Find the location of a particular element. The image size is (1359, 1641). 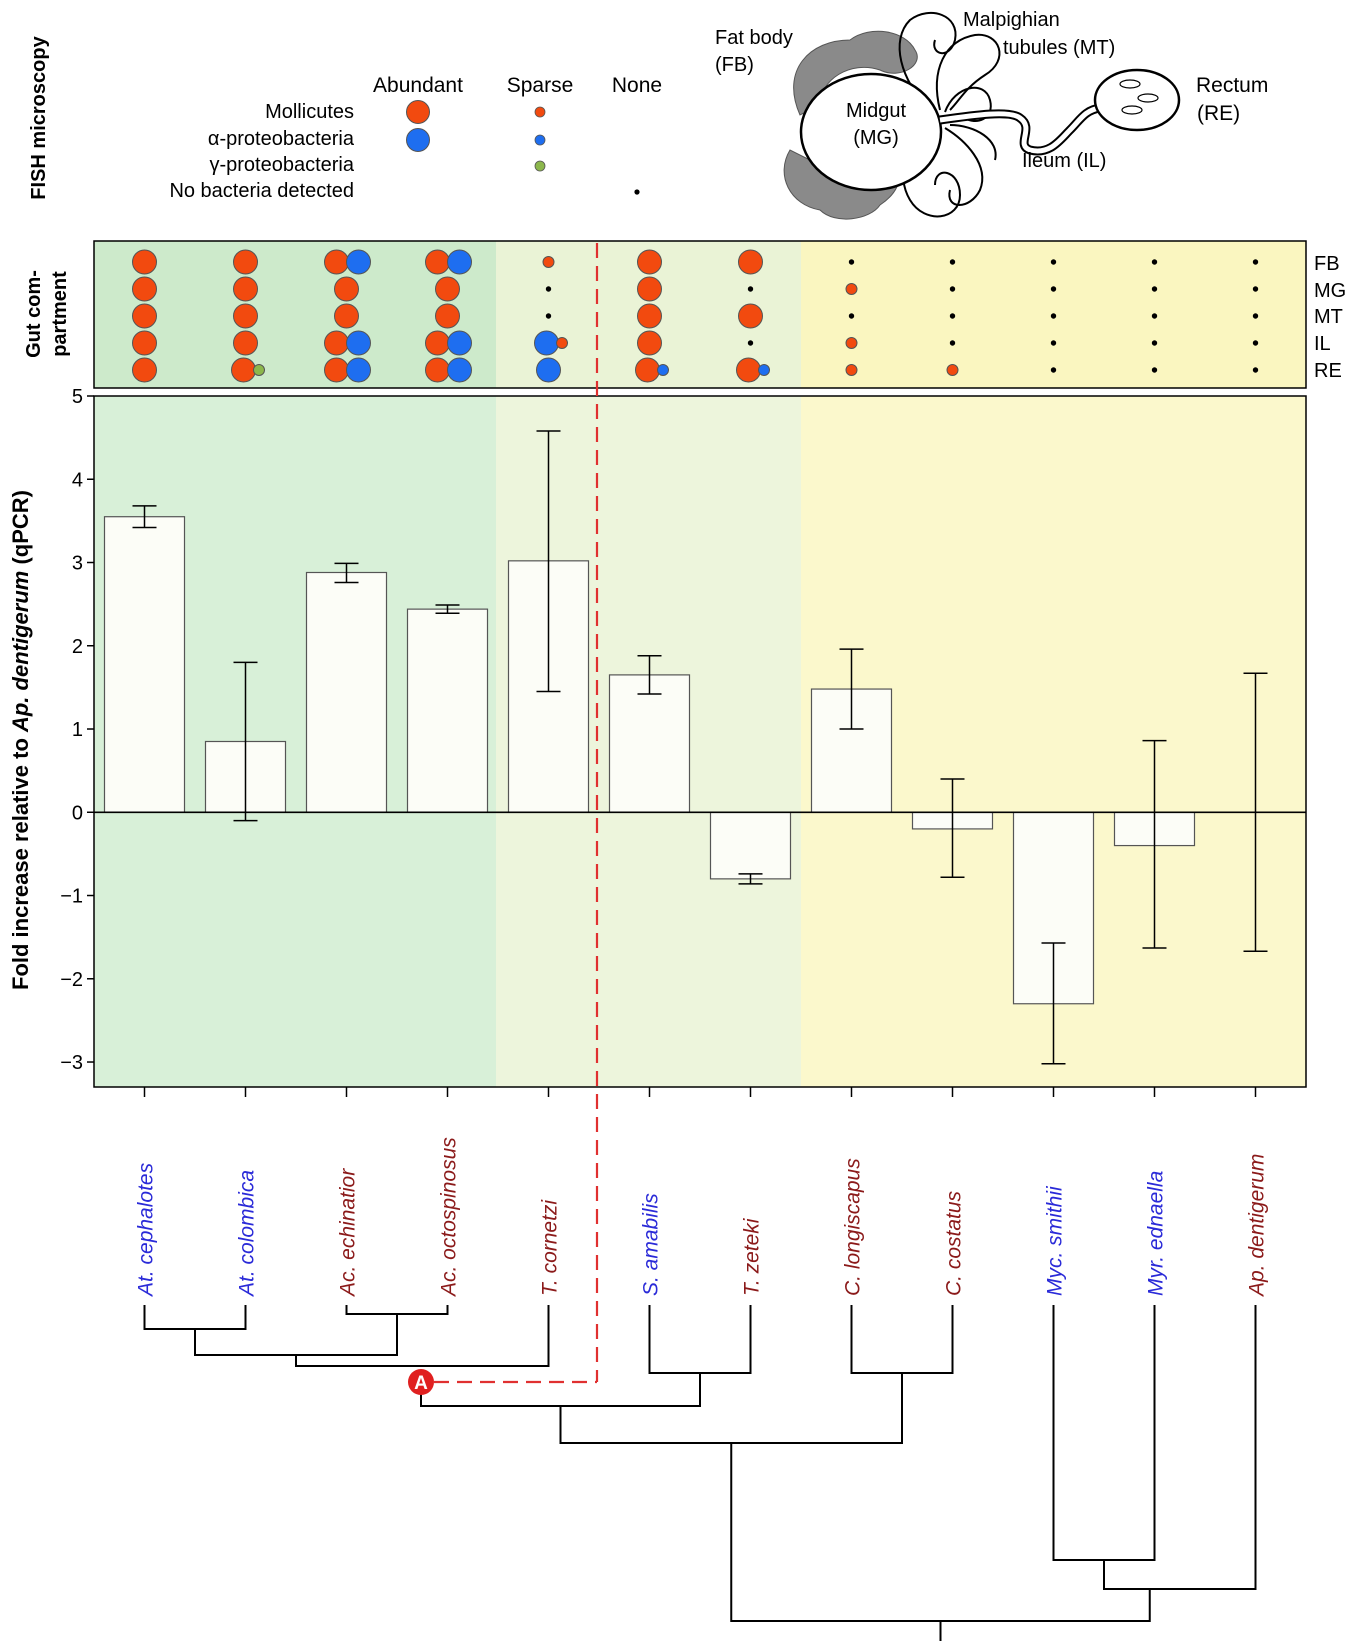

marker-a-label: A is located at coordinates (421, 1383).